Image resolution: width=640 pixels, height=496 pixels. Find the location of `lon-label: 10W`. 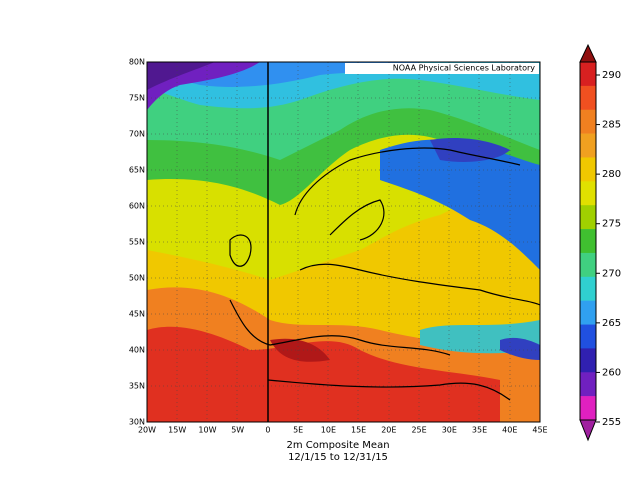

lon-label: 10W is located at coordinates (207, 430).